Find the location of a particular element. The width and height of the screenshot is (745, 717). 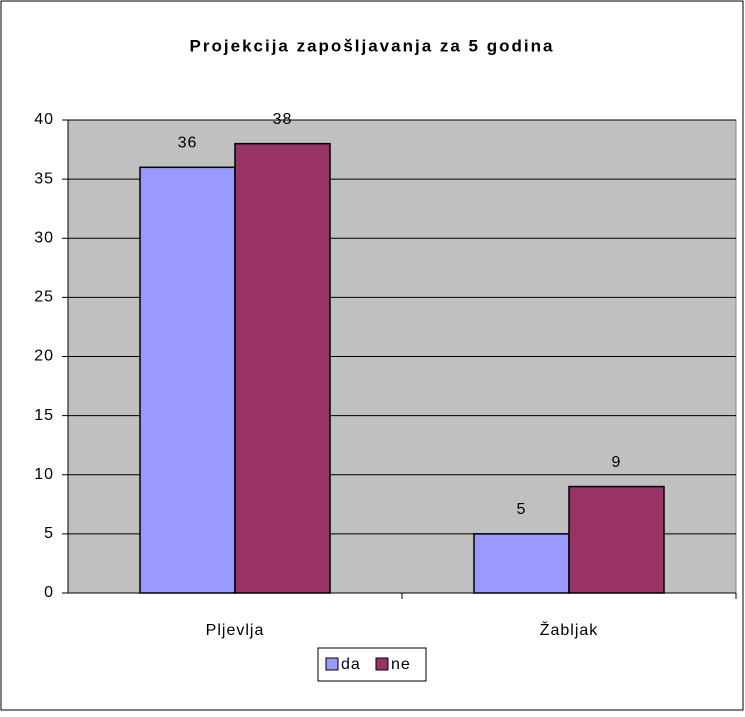

y-tick-label: 15 is located at coordinates (44, 415).